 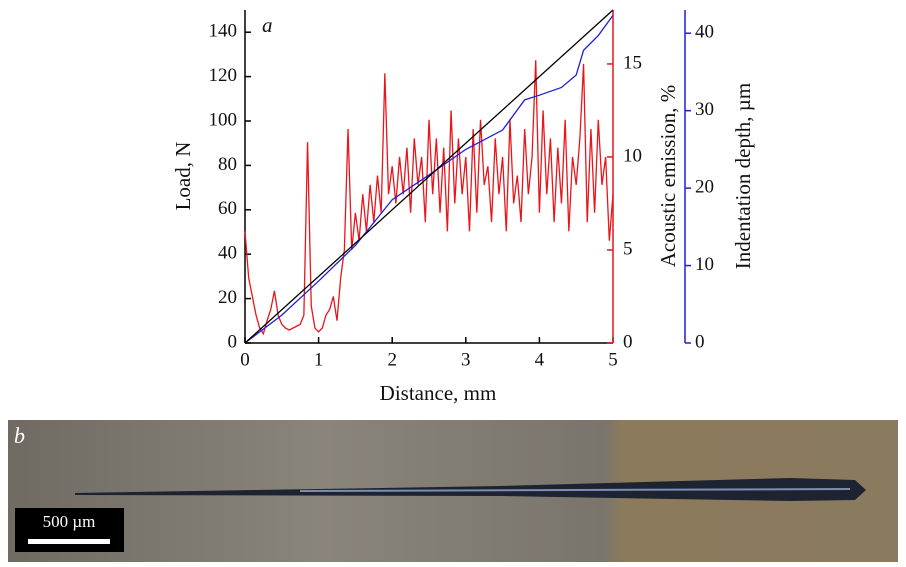 What do you see at coordinates (613, 359) in the screenshot?
I see `x-tick-label: 5` at bounding box center [613, 359].